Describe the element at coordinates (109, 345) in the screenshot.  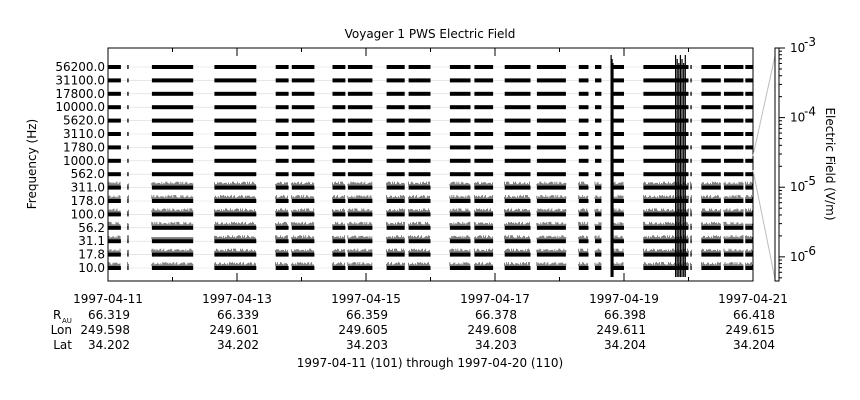
I see `ephemeris-lat-value: 34.202` at that location.